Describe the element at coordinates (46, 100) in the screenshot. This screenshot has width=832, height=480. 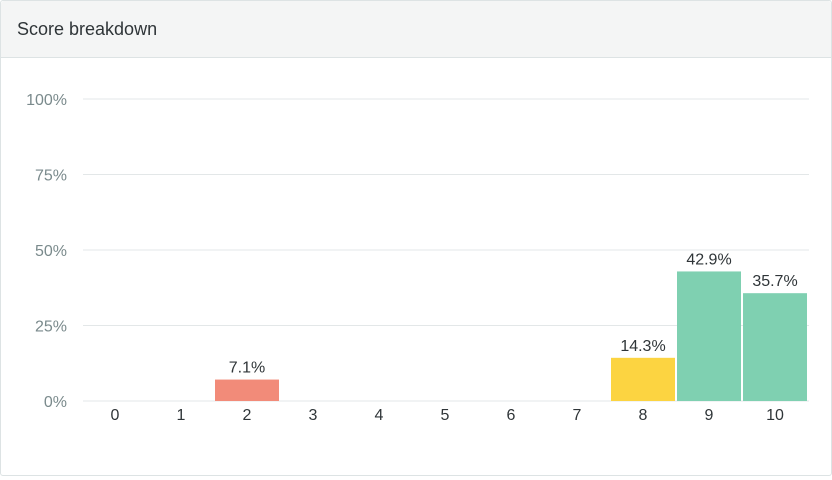
I see `y-tick-label: 100%` at that location.